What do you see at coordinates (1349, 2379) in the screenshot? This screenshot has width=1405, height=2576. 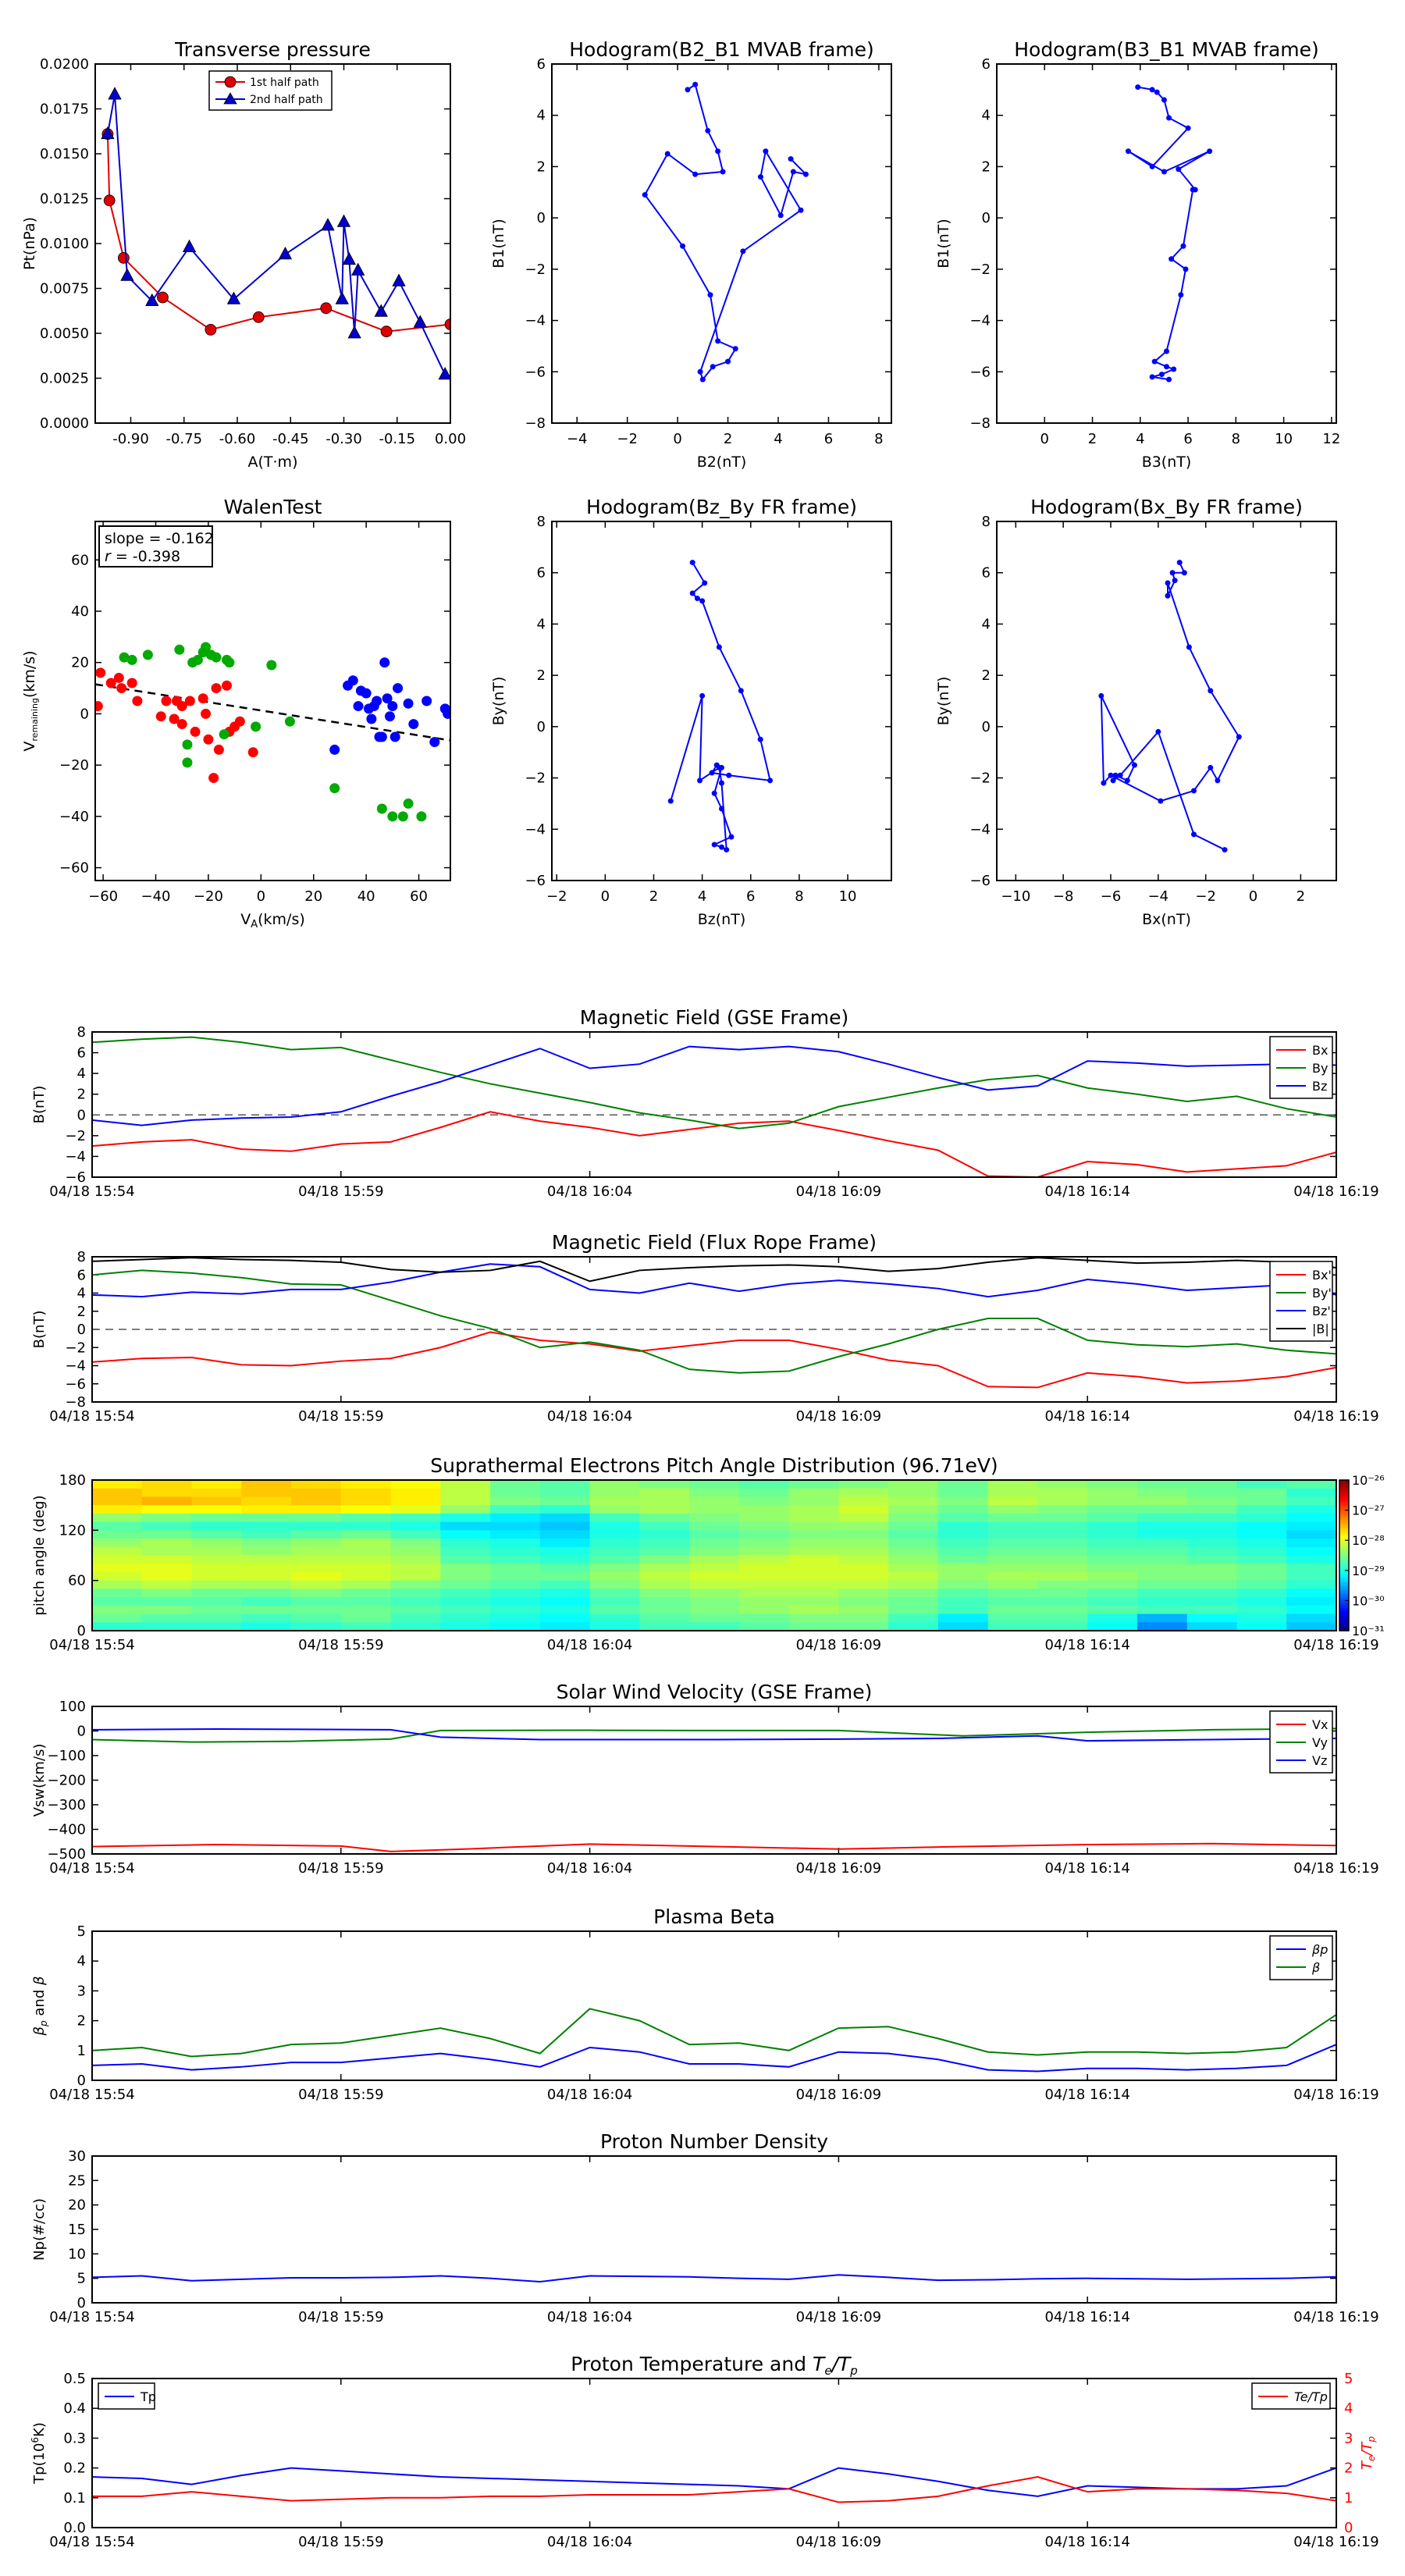 I see `y-tick-label-right: 5` at bounding box center [1349, 2379].